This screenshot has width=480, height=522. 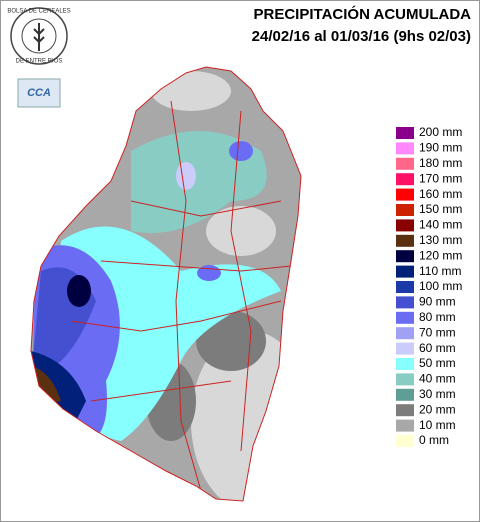 What do you see at coordinates (39, 62) in the screenshot?
I see `logo-bottom: DE ENTRE RIOS` at bounding box center [39, 62].